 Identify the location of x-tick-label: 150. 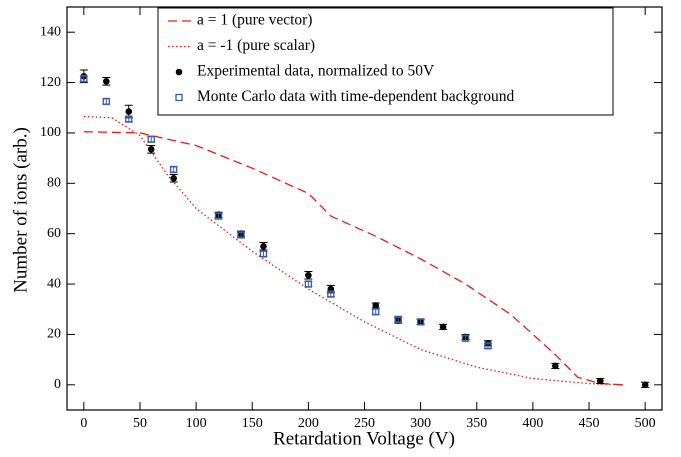
(252, 423).